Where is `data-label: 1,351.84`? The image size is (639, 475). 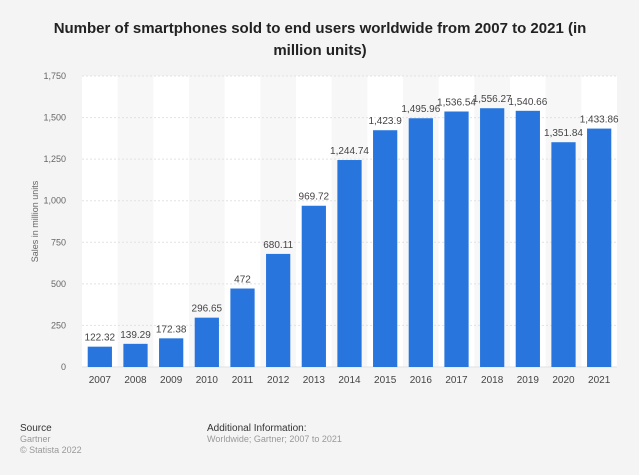
data-label: 1,351.84 is located at coordinates (563, 133).